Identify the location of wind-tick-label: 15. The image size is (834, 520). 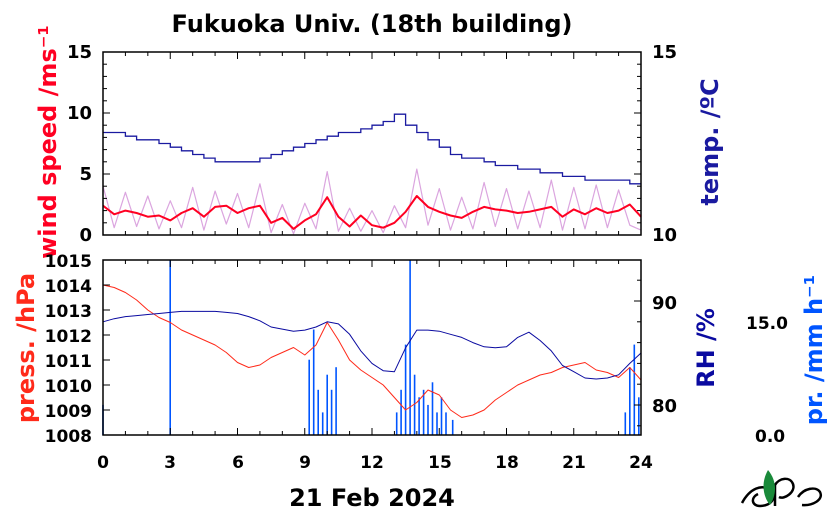
(79, 52).